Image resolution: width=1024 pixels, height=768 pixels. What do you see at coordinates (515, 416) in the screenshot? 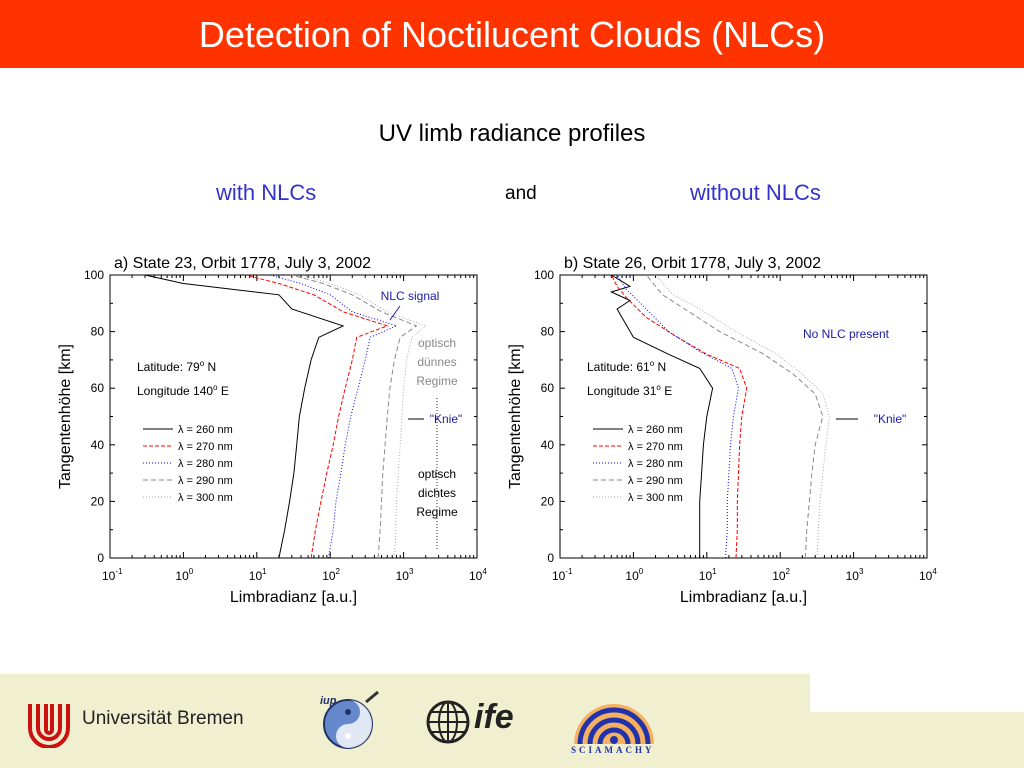
I see `y-axis-label: Tangentenhöhe [km]` at bounding box center [515, 416].